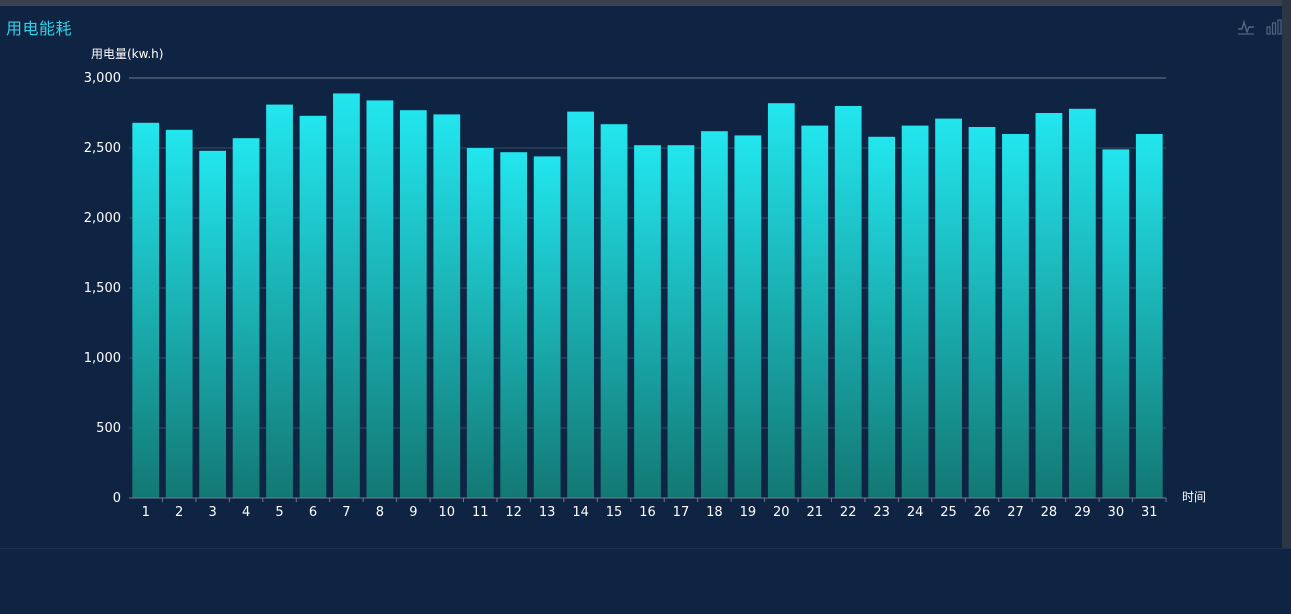 The height and width of the screenshot is (614, 1291). What do you see at coordinates (645, 548) in the screenshot?
I see `panel-divider` at bounding box center [645, 548].